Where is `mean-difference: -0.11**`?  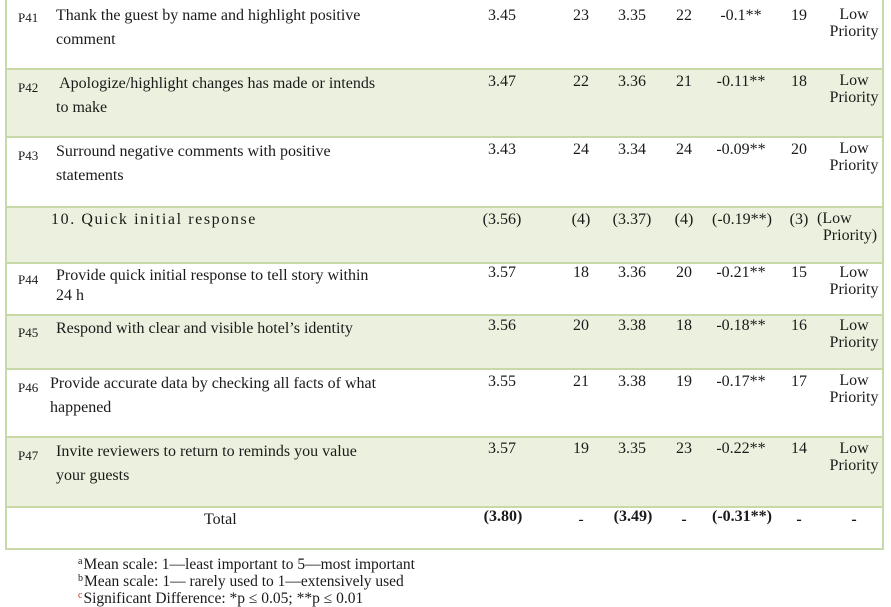
mean-difference: -0.11** is located at coordinates (741, 81).